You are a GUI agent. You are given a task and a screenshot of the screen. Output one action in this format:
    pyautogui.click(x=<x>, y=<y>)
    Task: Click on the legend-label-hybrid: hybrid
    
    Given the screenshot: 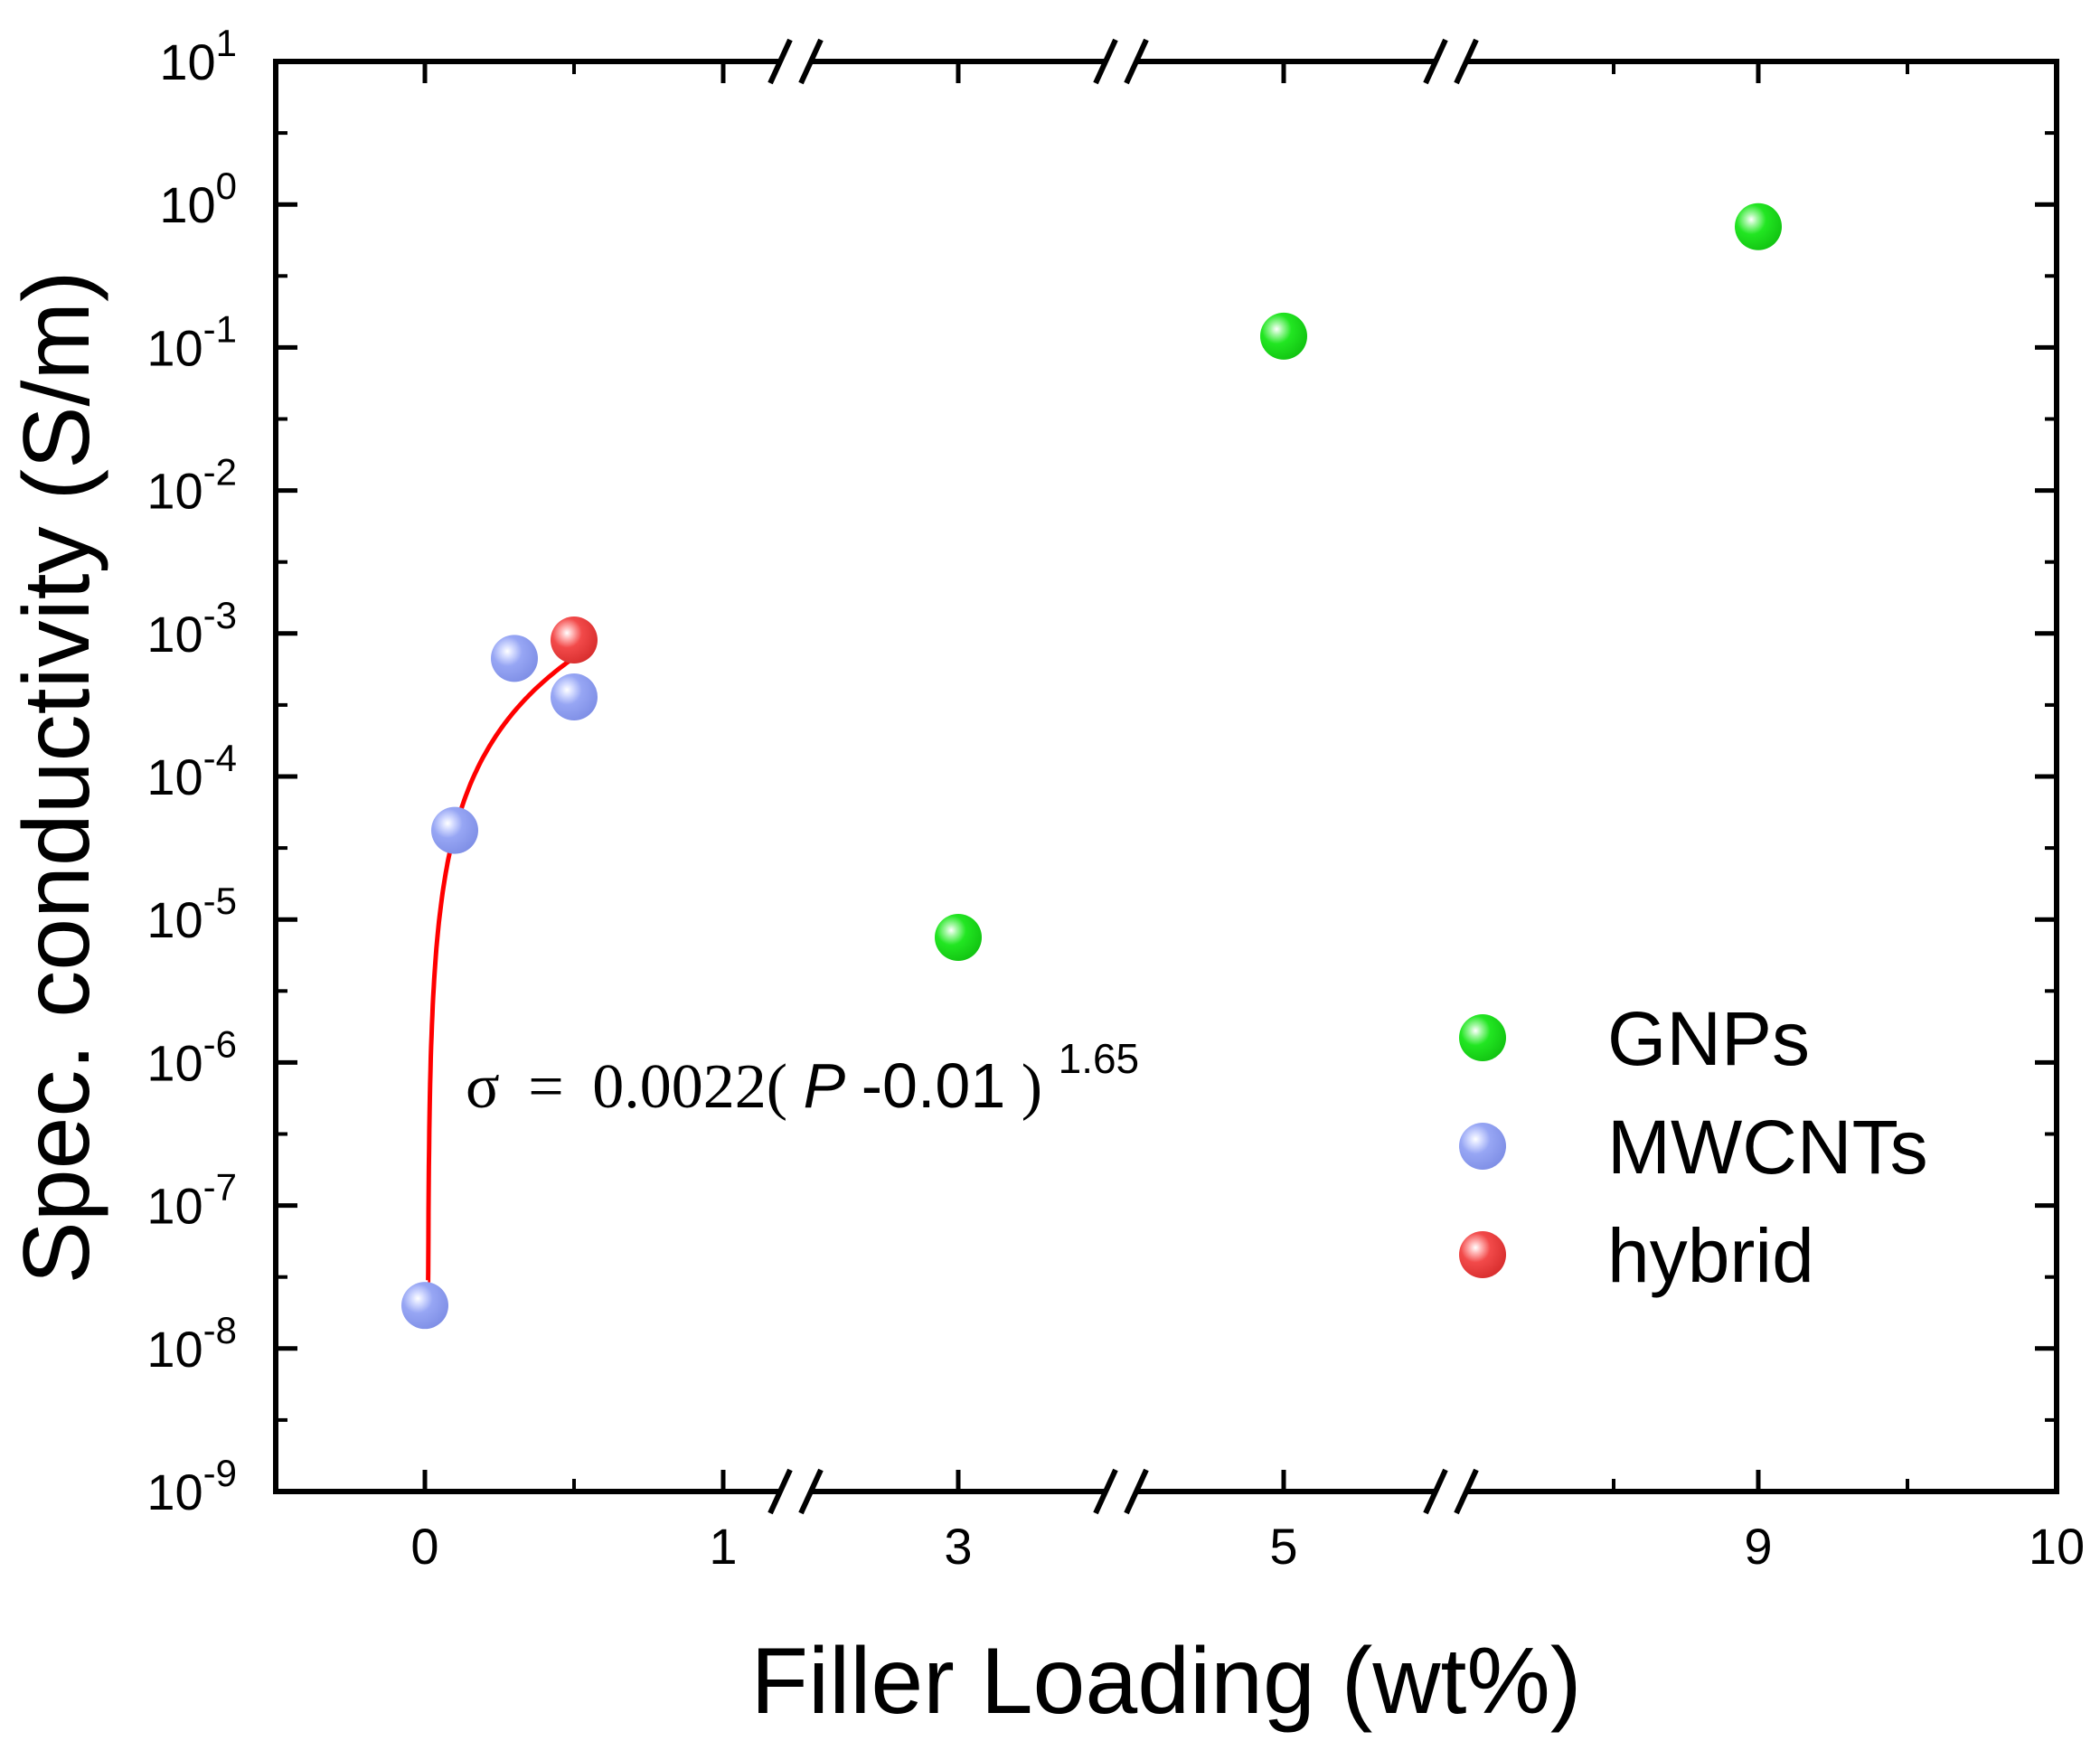 What is the action you would take?
    pyautogui.click(x=1710, y=1255)
    